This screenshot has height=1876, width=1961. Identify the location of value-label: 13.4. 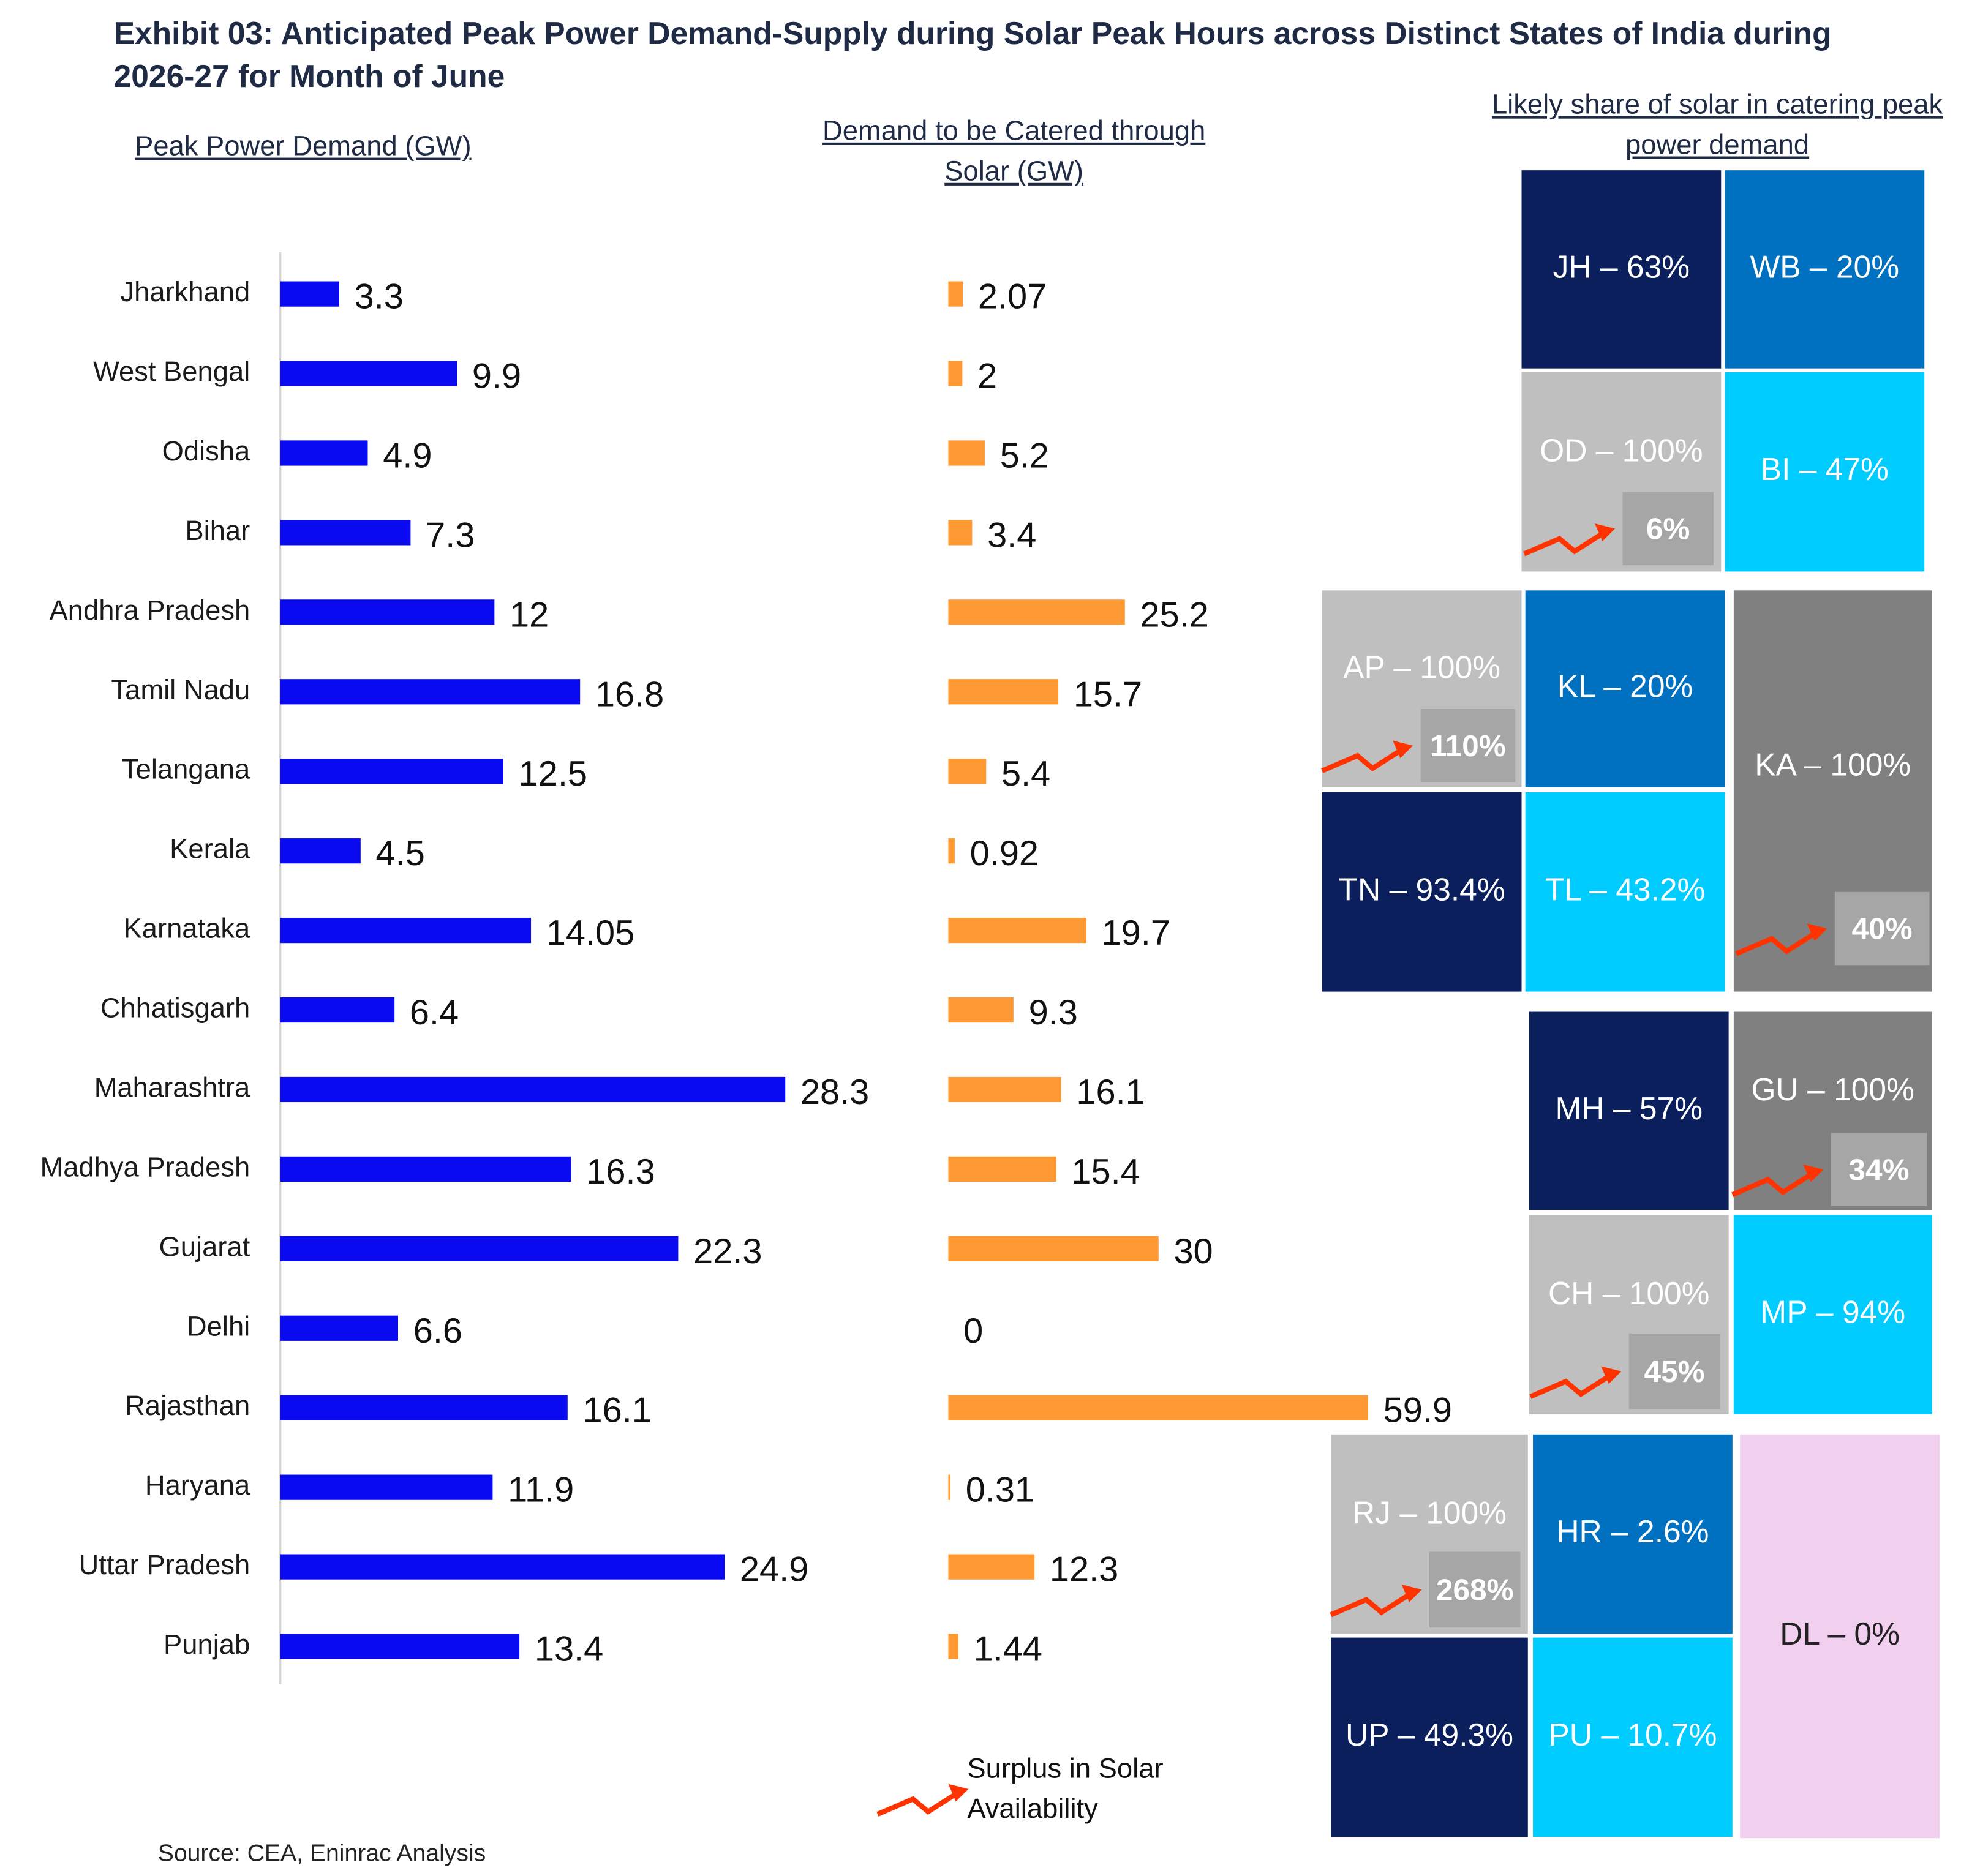
(569, 1649).